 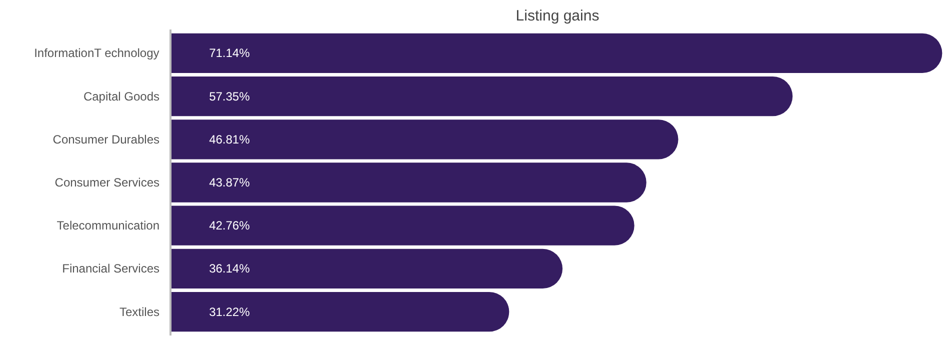 I want to click on y-tick-label: Financial Services, so click(x=111, y=269).